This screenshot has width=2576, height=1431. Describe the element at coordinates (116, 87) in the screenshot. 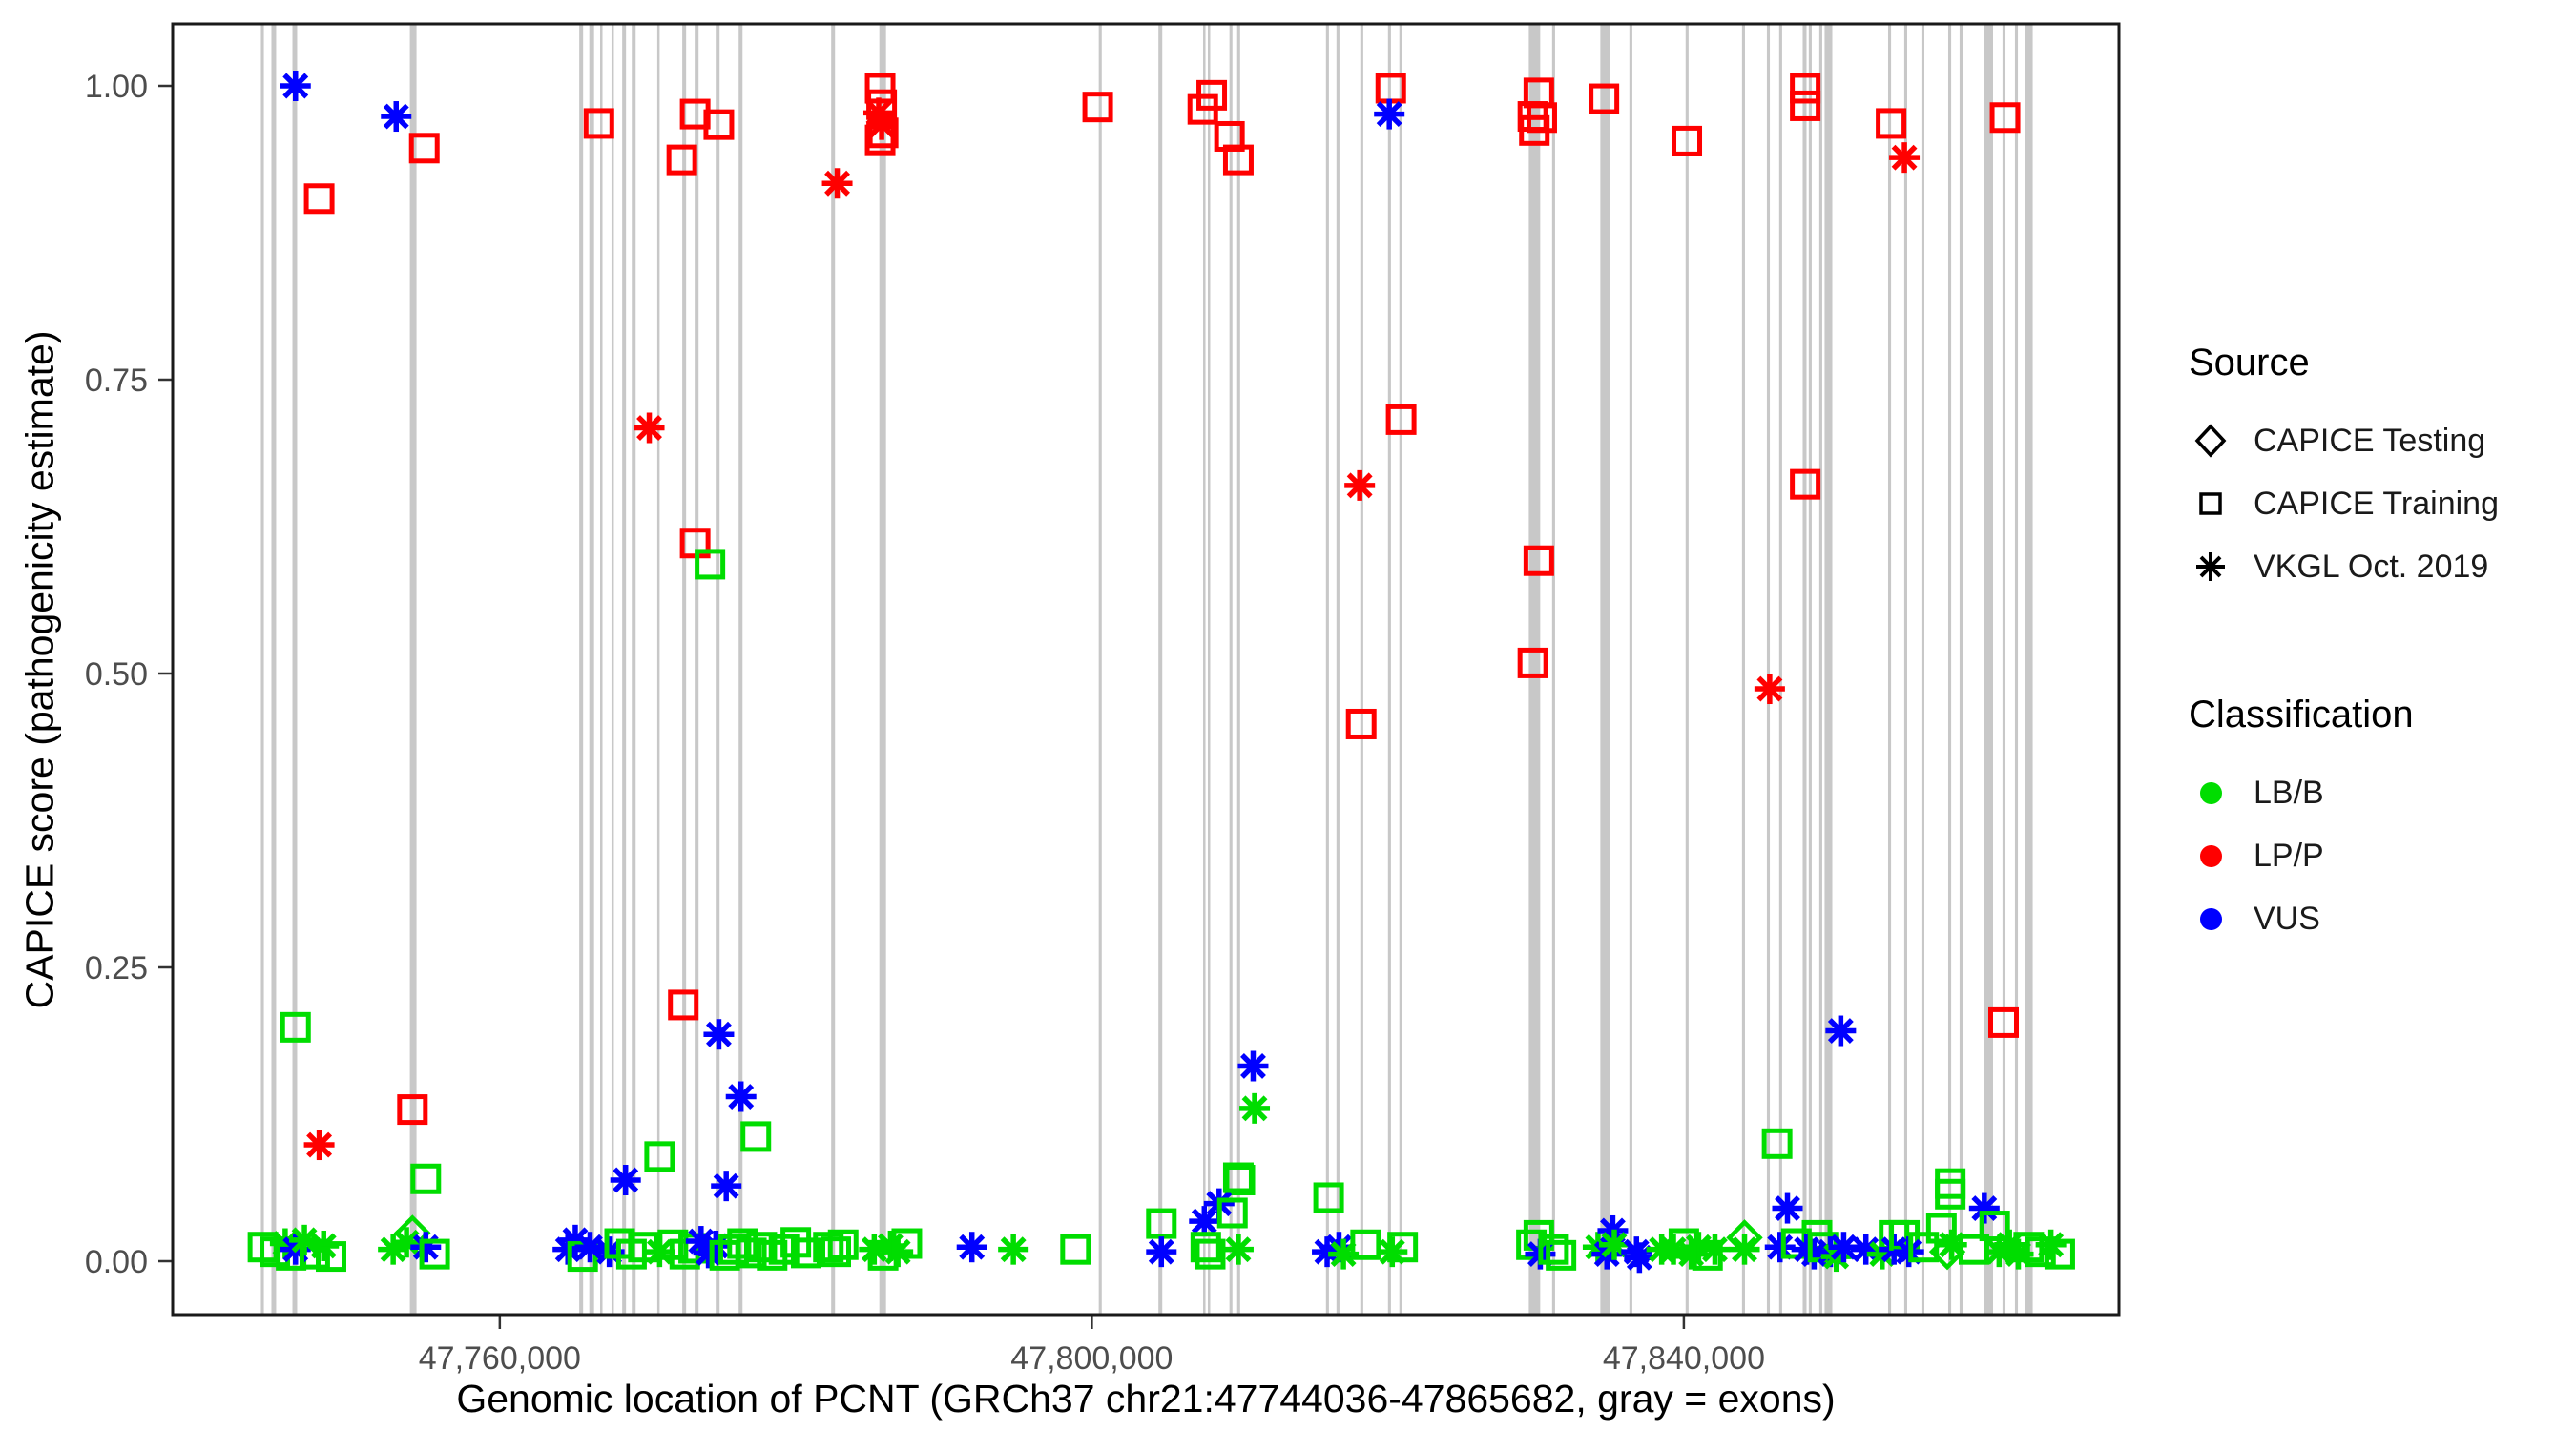

I see `y-tick-label: 1.00` at that location.